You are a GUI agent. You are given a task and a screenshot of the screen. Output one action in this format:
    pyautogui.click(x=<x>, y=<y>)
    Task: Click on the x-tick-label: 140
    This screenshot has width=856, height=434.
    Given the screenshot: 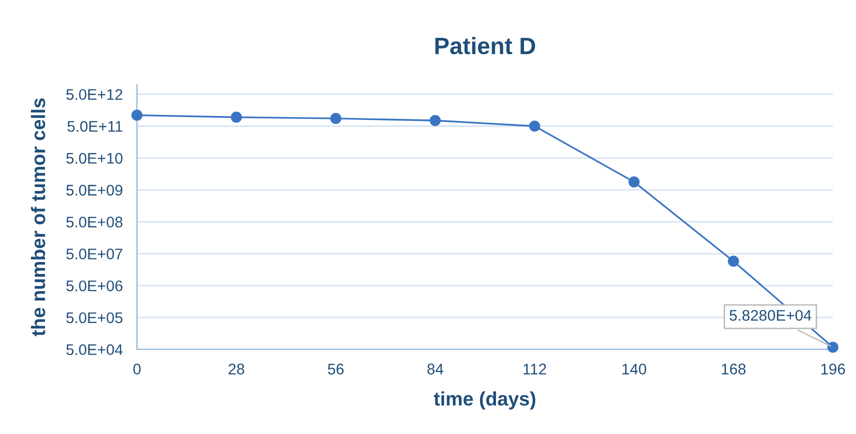 What is the action you would take?
    pyautogui.click(x=634, y=369)
    